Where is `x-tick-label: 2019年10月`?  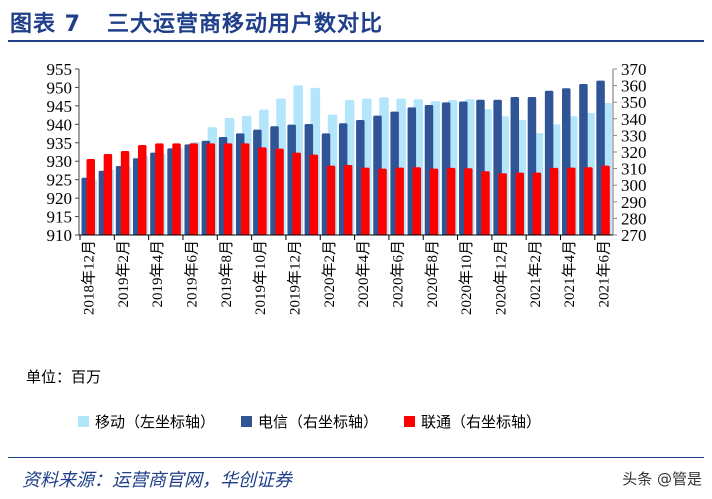
x-tick-label: 2019年10月 is located at coordinates (260, 277).